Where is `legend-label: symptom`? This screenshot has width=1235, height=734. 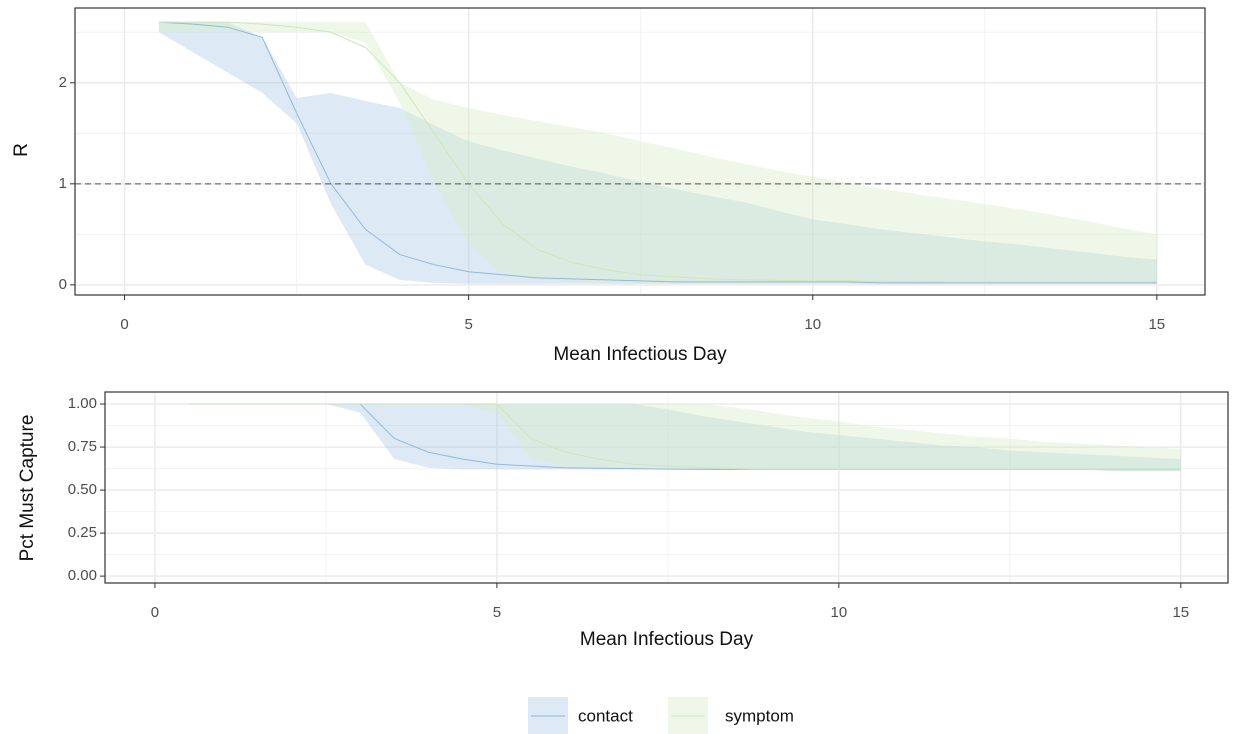 legend-label: symptom is located at coordinates (759, 715).